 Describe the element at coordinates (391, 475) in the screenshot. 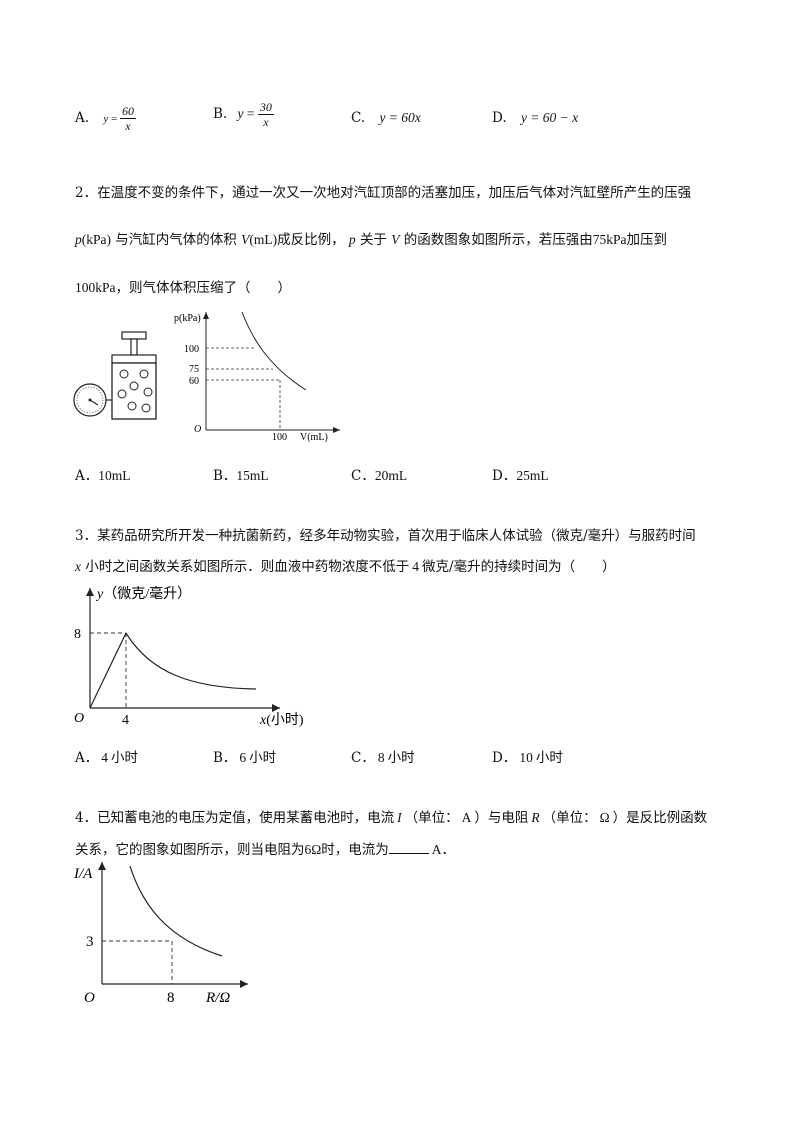

I see `option-value: 20mL` at that location.